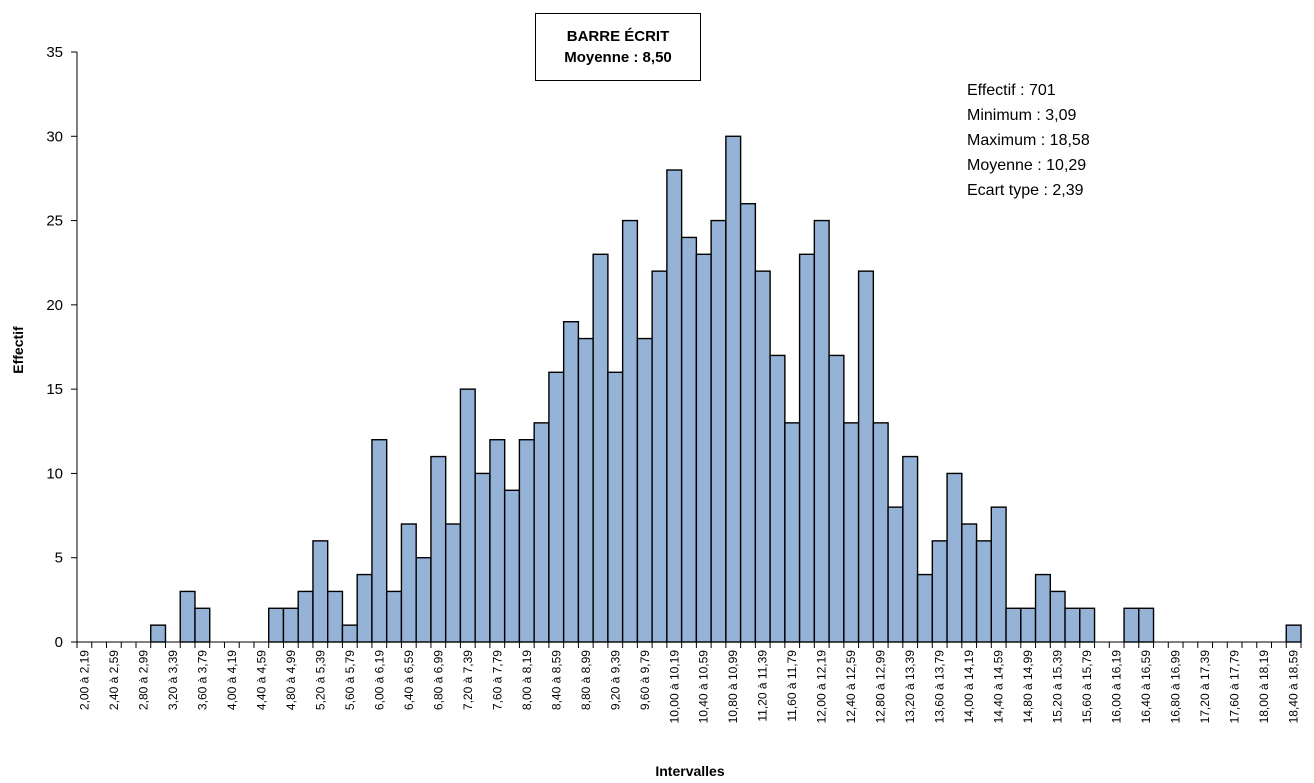  I want to click on x-tick-label: 10,80 à 10,99, so click(733, 687).